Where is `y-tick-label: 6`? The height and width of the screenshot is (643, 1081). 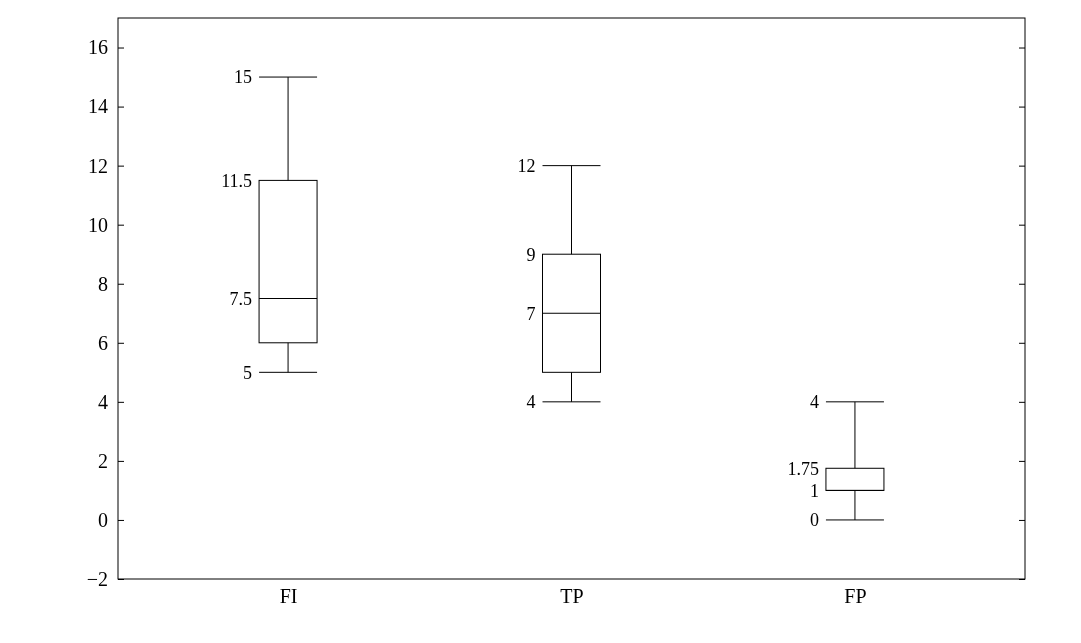 y-tick-label: 6 is located at coordinates (103, 342).